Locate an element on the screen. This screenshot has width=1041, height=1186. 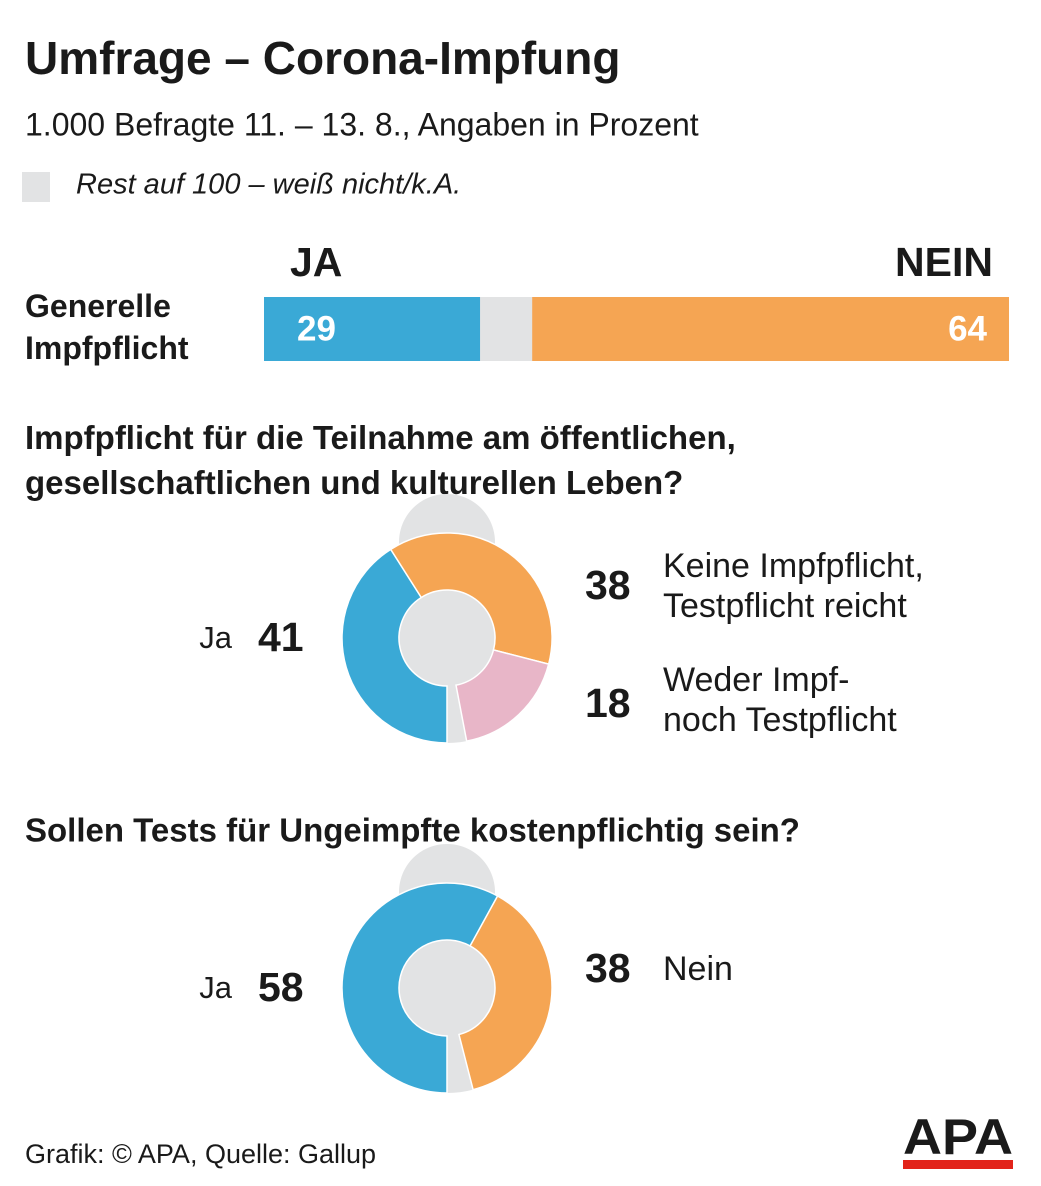
rest-swatch is located at coordinates (36, 187).